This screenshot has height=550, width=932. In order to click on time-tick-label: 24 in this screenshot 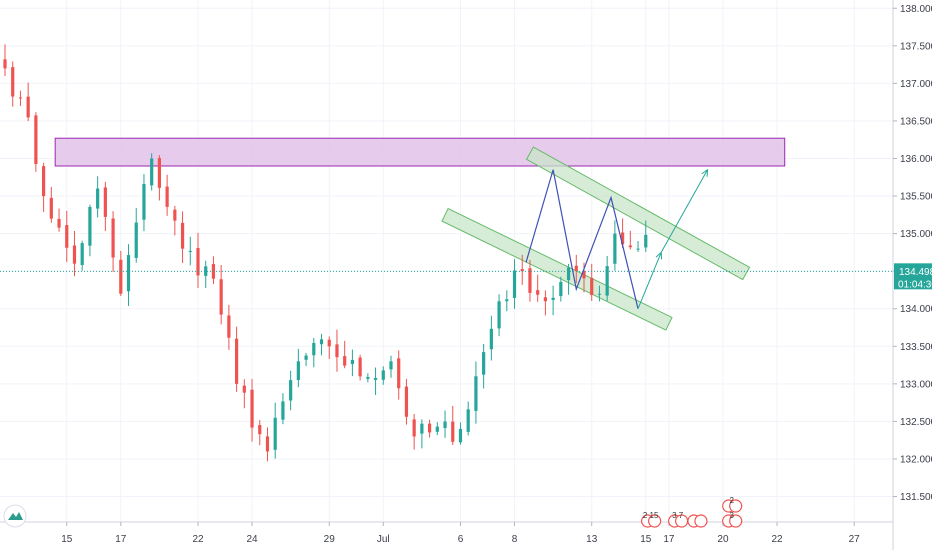, I will do `click(252, 539)`.